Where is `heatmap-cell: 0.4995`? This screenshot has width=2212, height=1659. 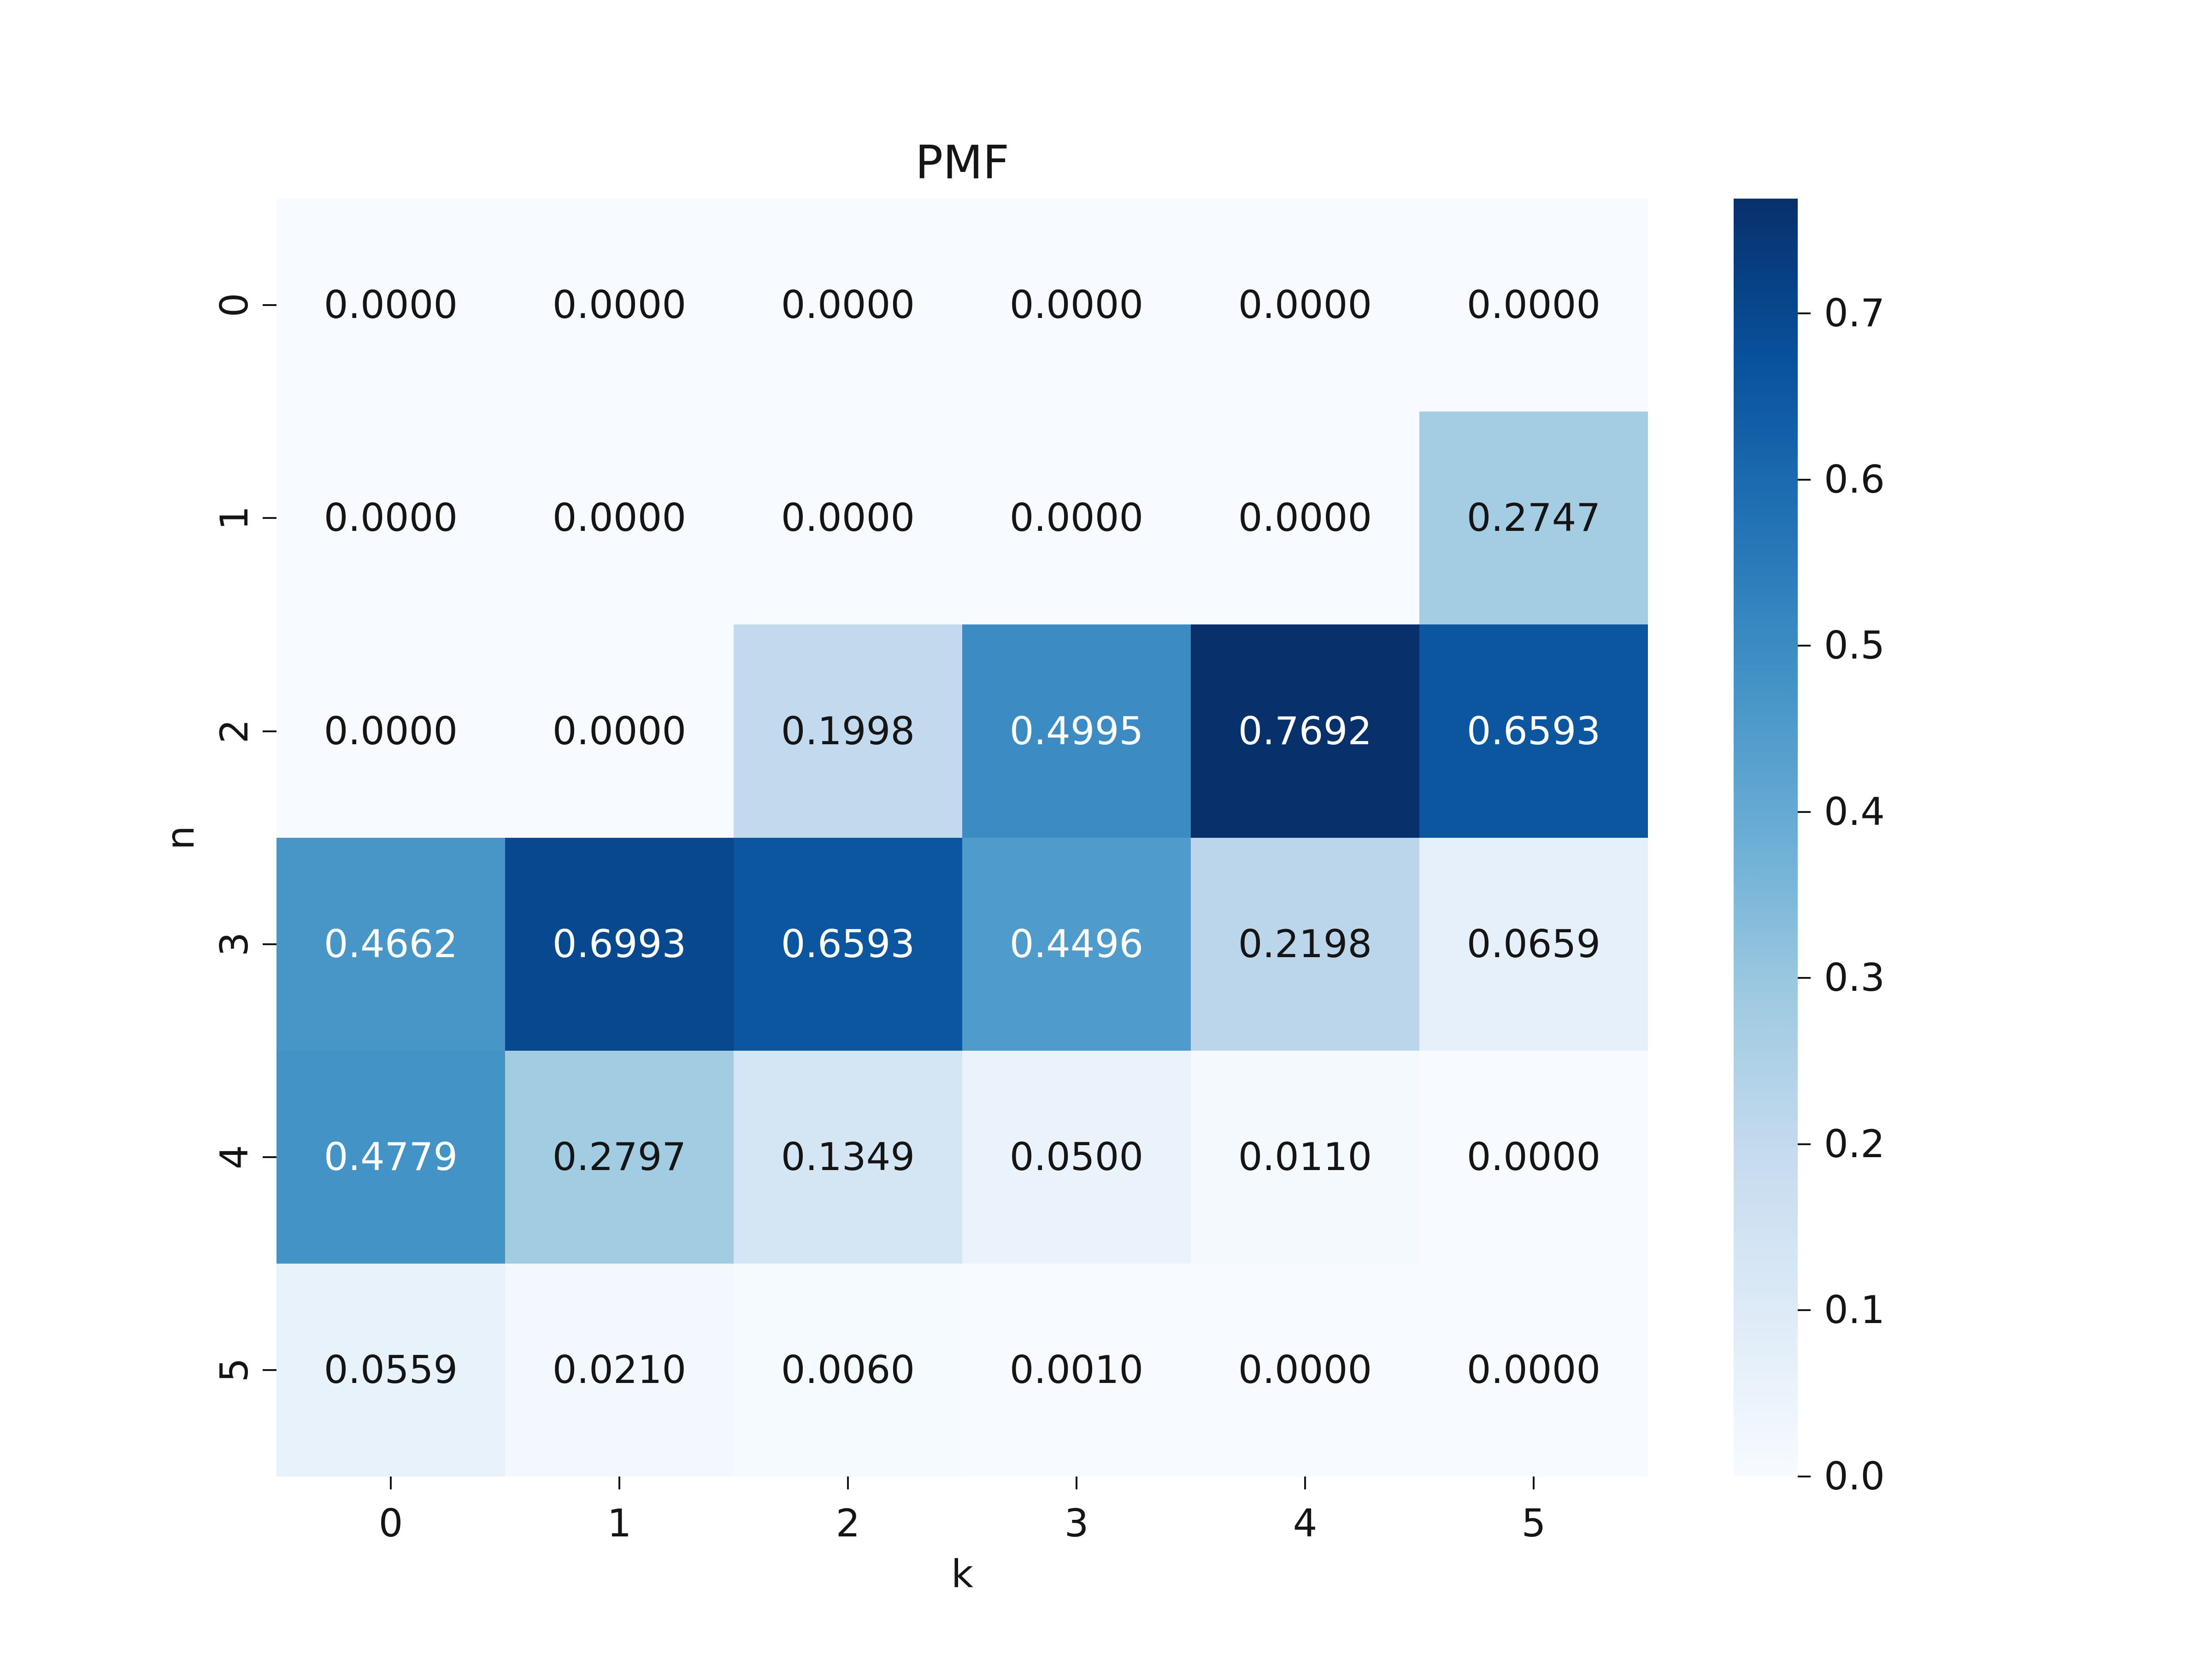
heatmap-cell: 0.4995 is located at coordinates (1076, 731).